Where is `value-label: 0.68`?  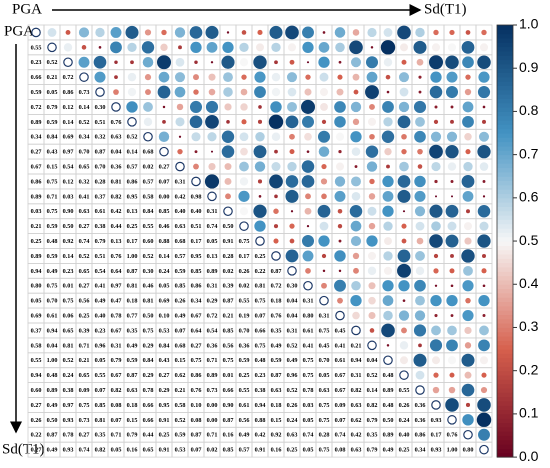
value-label: 0.68 is located at coordinates (148, 152).